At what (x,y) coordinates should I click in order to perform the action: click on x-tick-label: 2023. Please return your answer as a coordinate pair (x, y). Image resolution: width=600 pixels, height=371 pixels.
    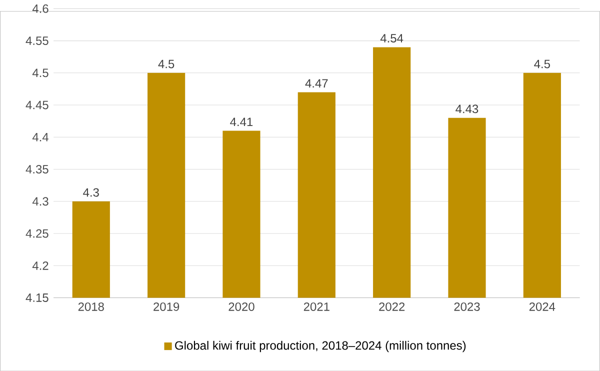
    Looking at the image, I should click on (467, 306).